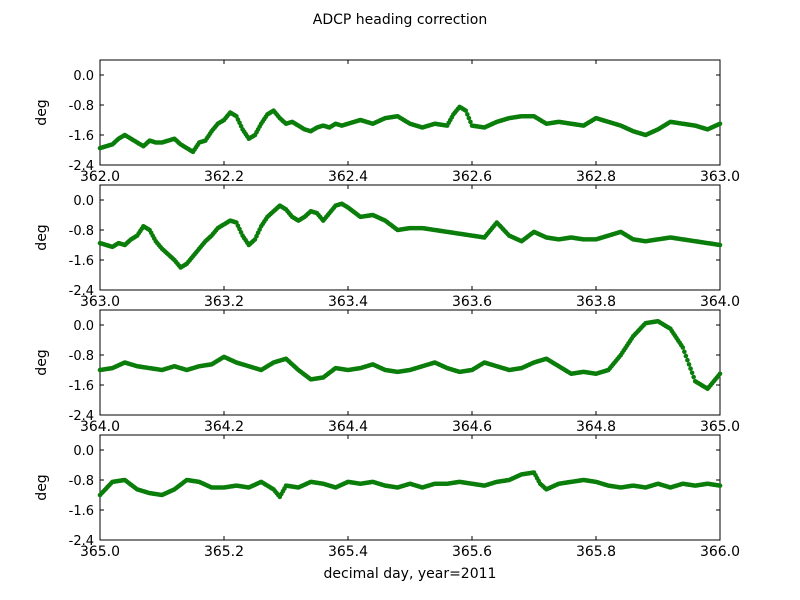 The image size is (800, 600). What do you see at coordinates (472, 302) in the screenshot?
I see `x-tick-label: 363.6` at bounding box center [472, 302].